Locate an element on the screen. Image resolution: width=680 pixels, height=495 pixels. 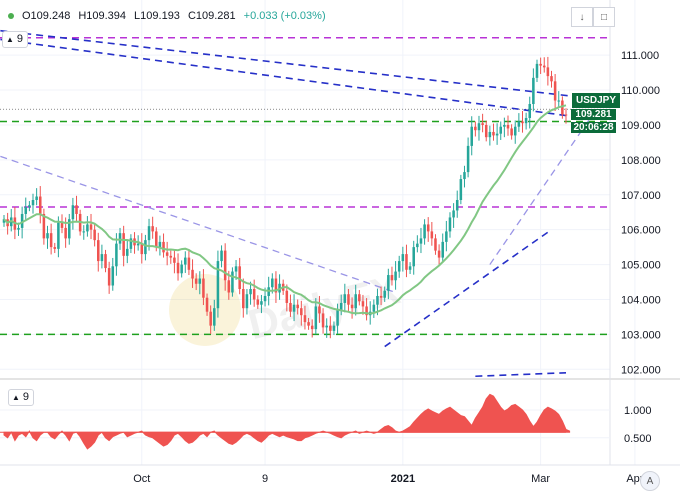
auto-scale-button: A is located at coordinates (650, 481).